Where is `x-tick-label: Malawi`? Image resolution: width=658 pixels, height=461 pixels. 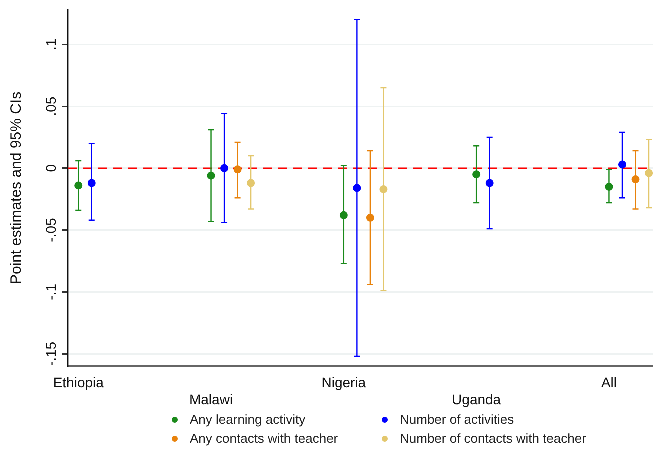
x-tick-label: Malawi is located at coordinates (211, 399).